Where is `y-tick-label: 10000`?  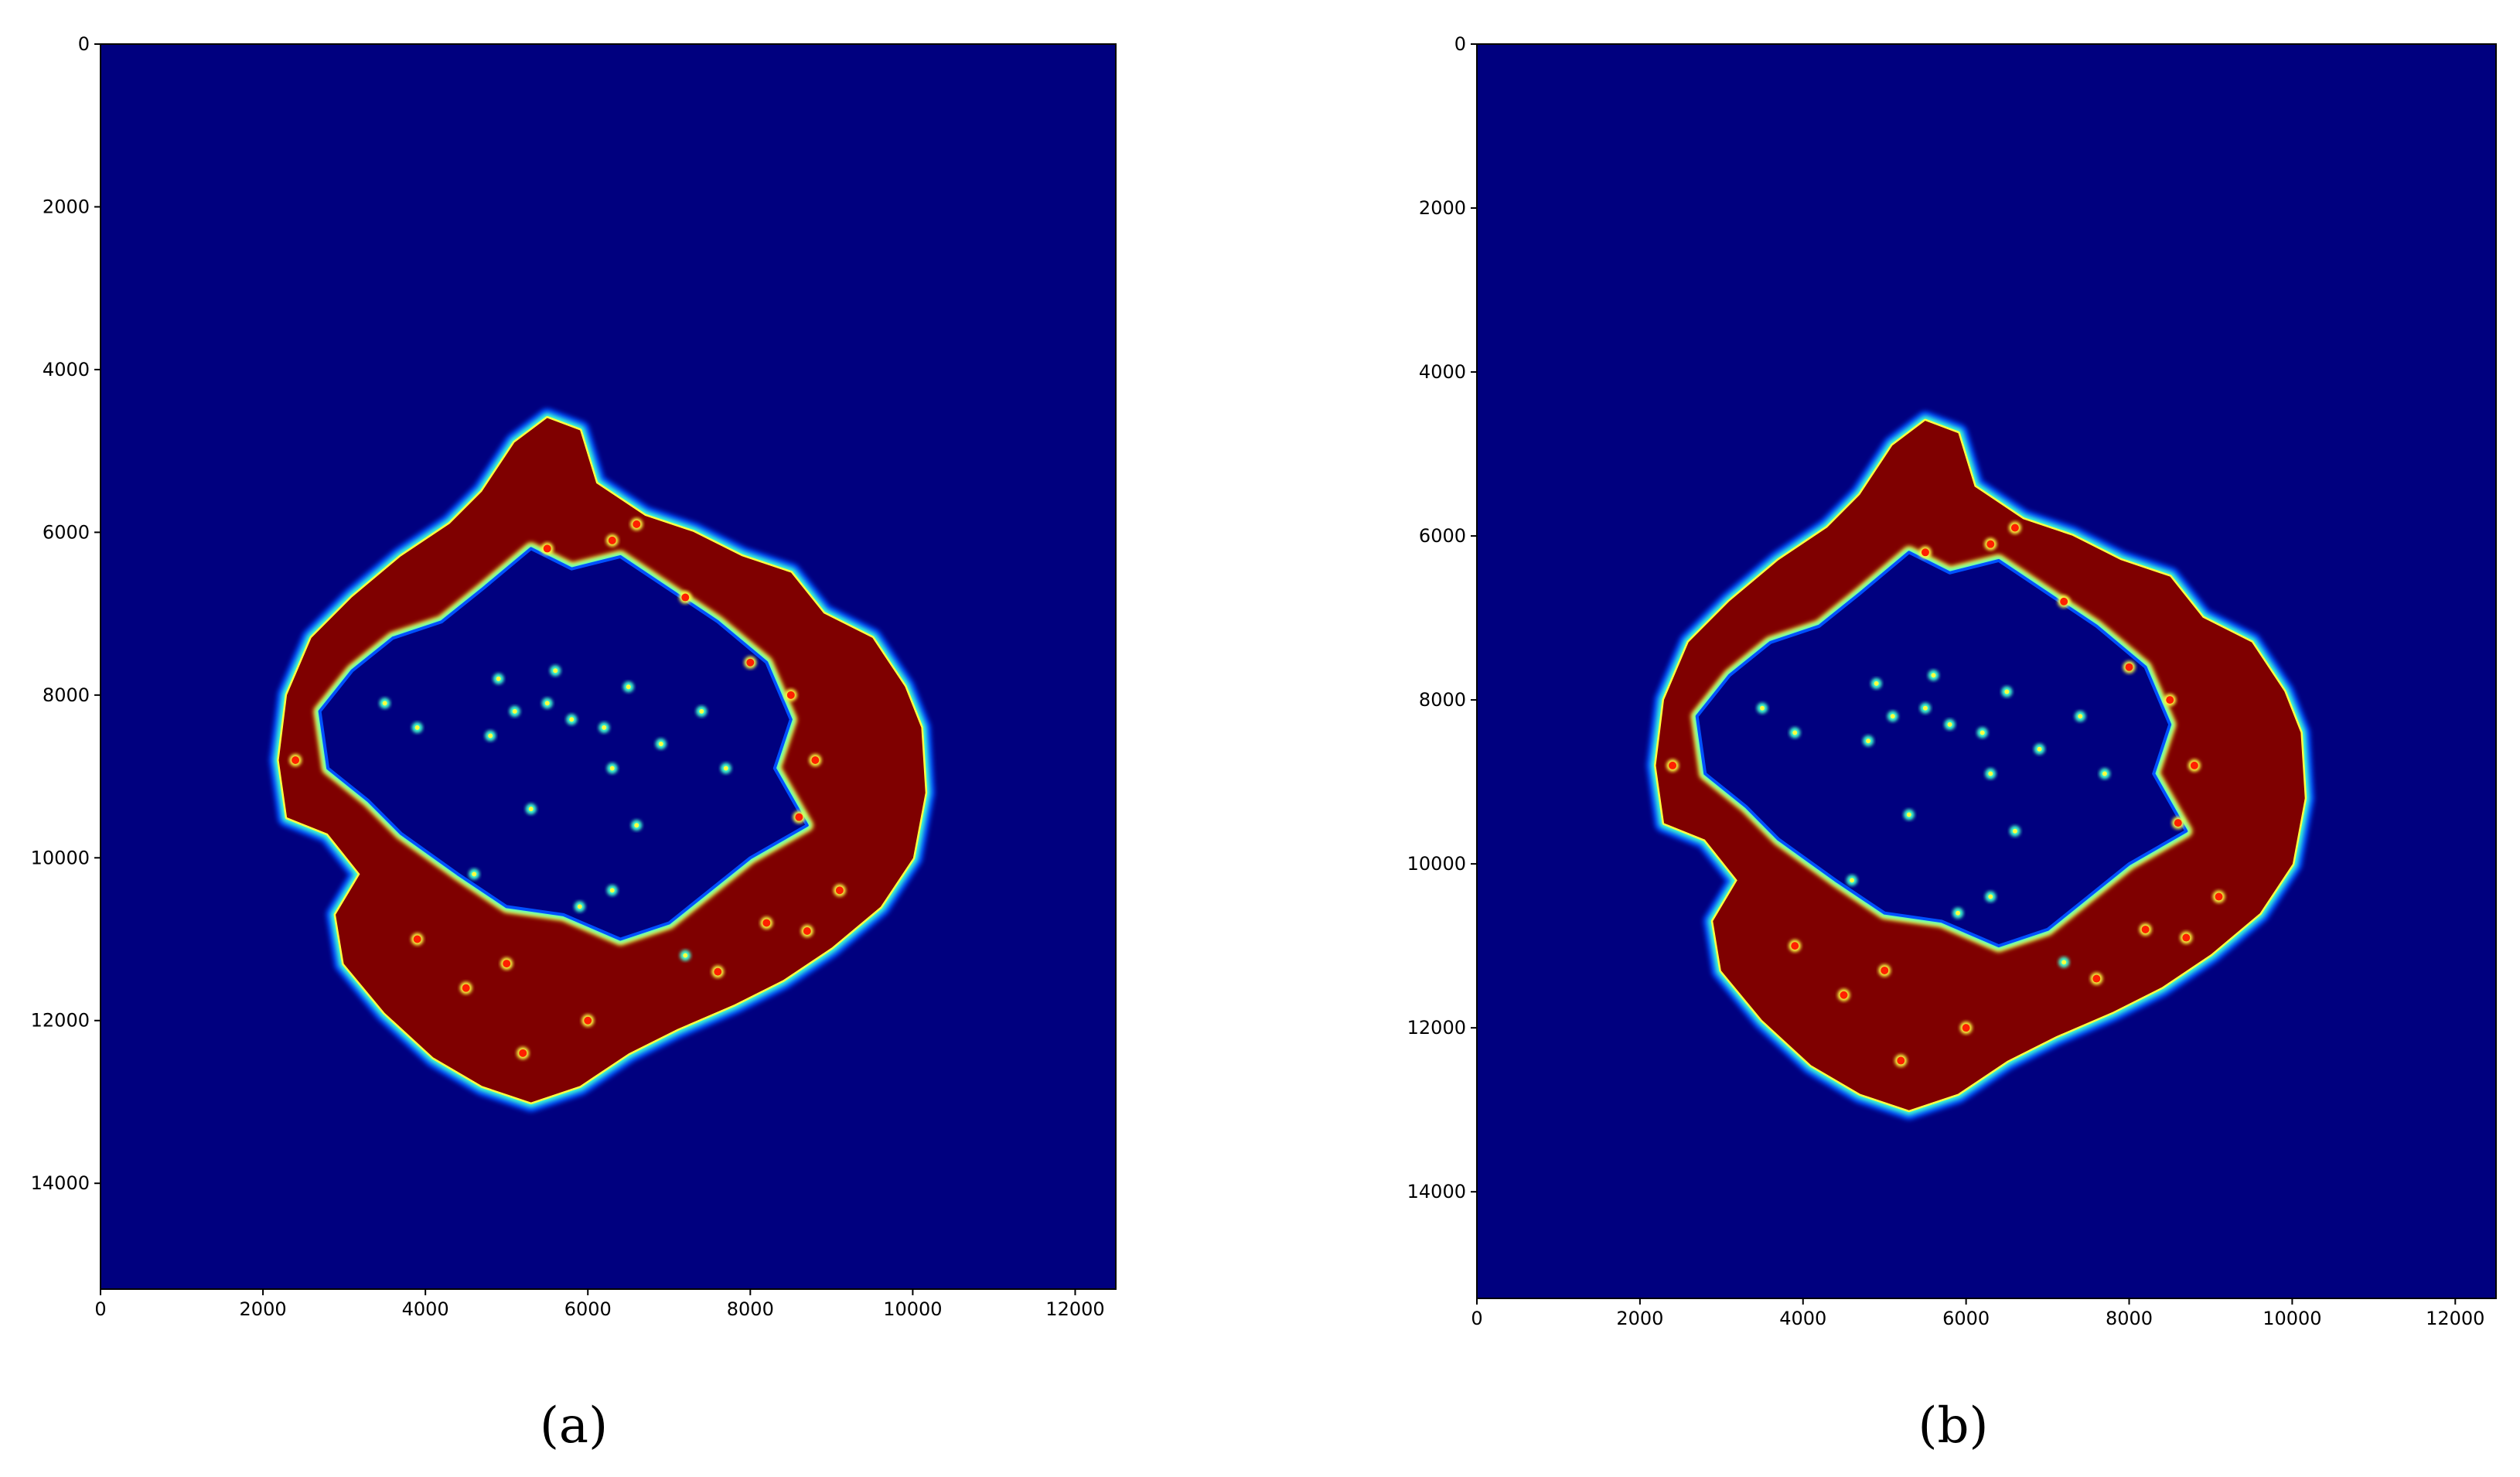
y-tick-label: 10000 is located at coordinates (60, 857).